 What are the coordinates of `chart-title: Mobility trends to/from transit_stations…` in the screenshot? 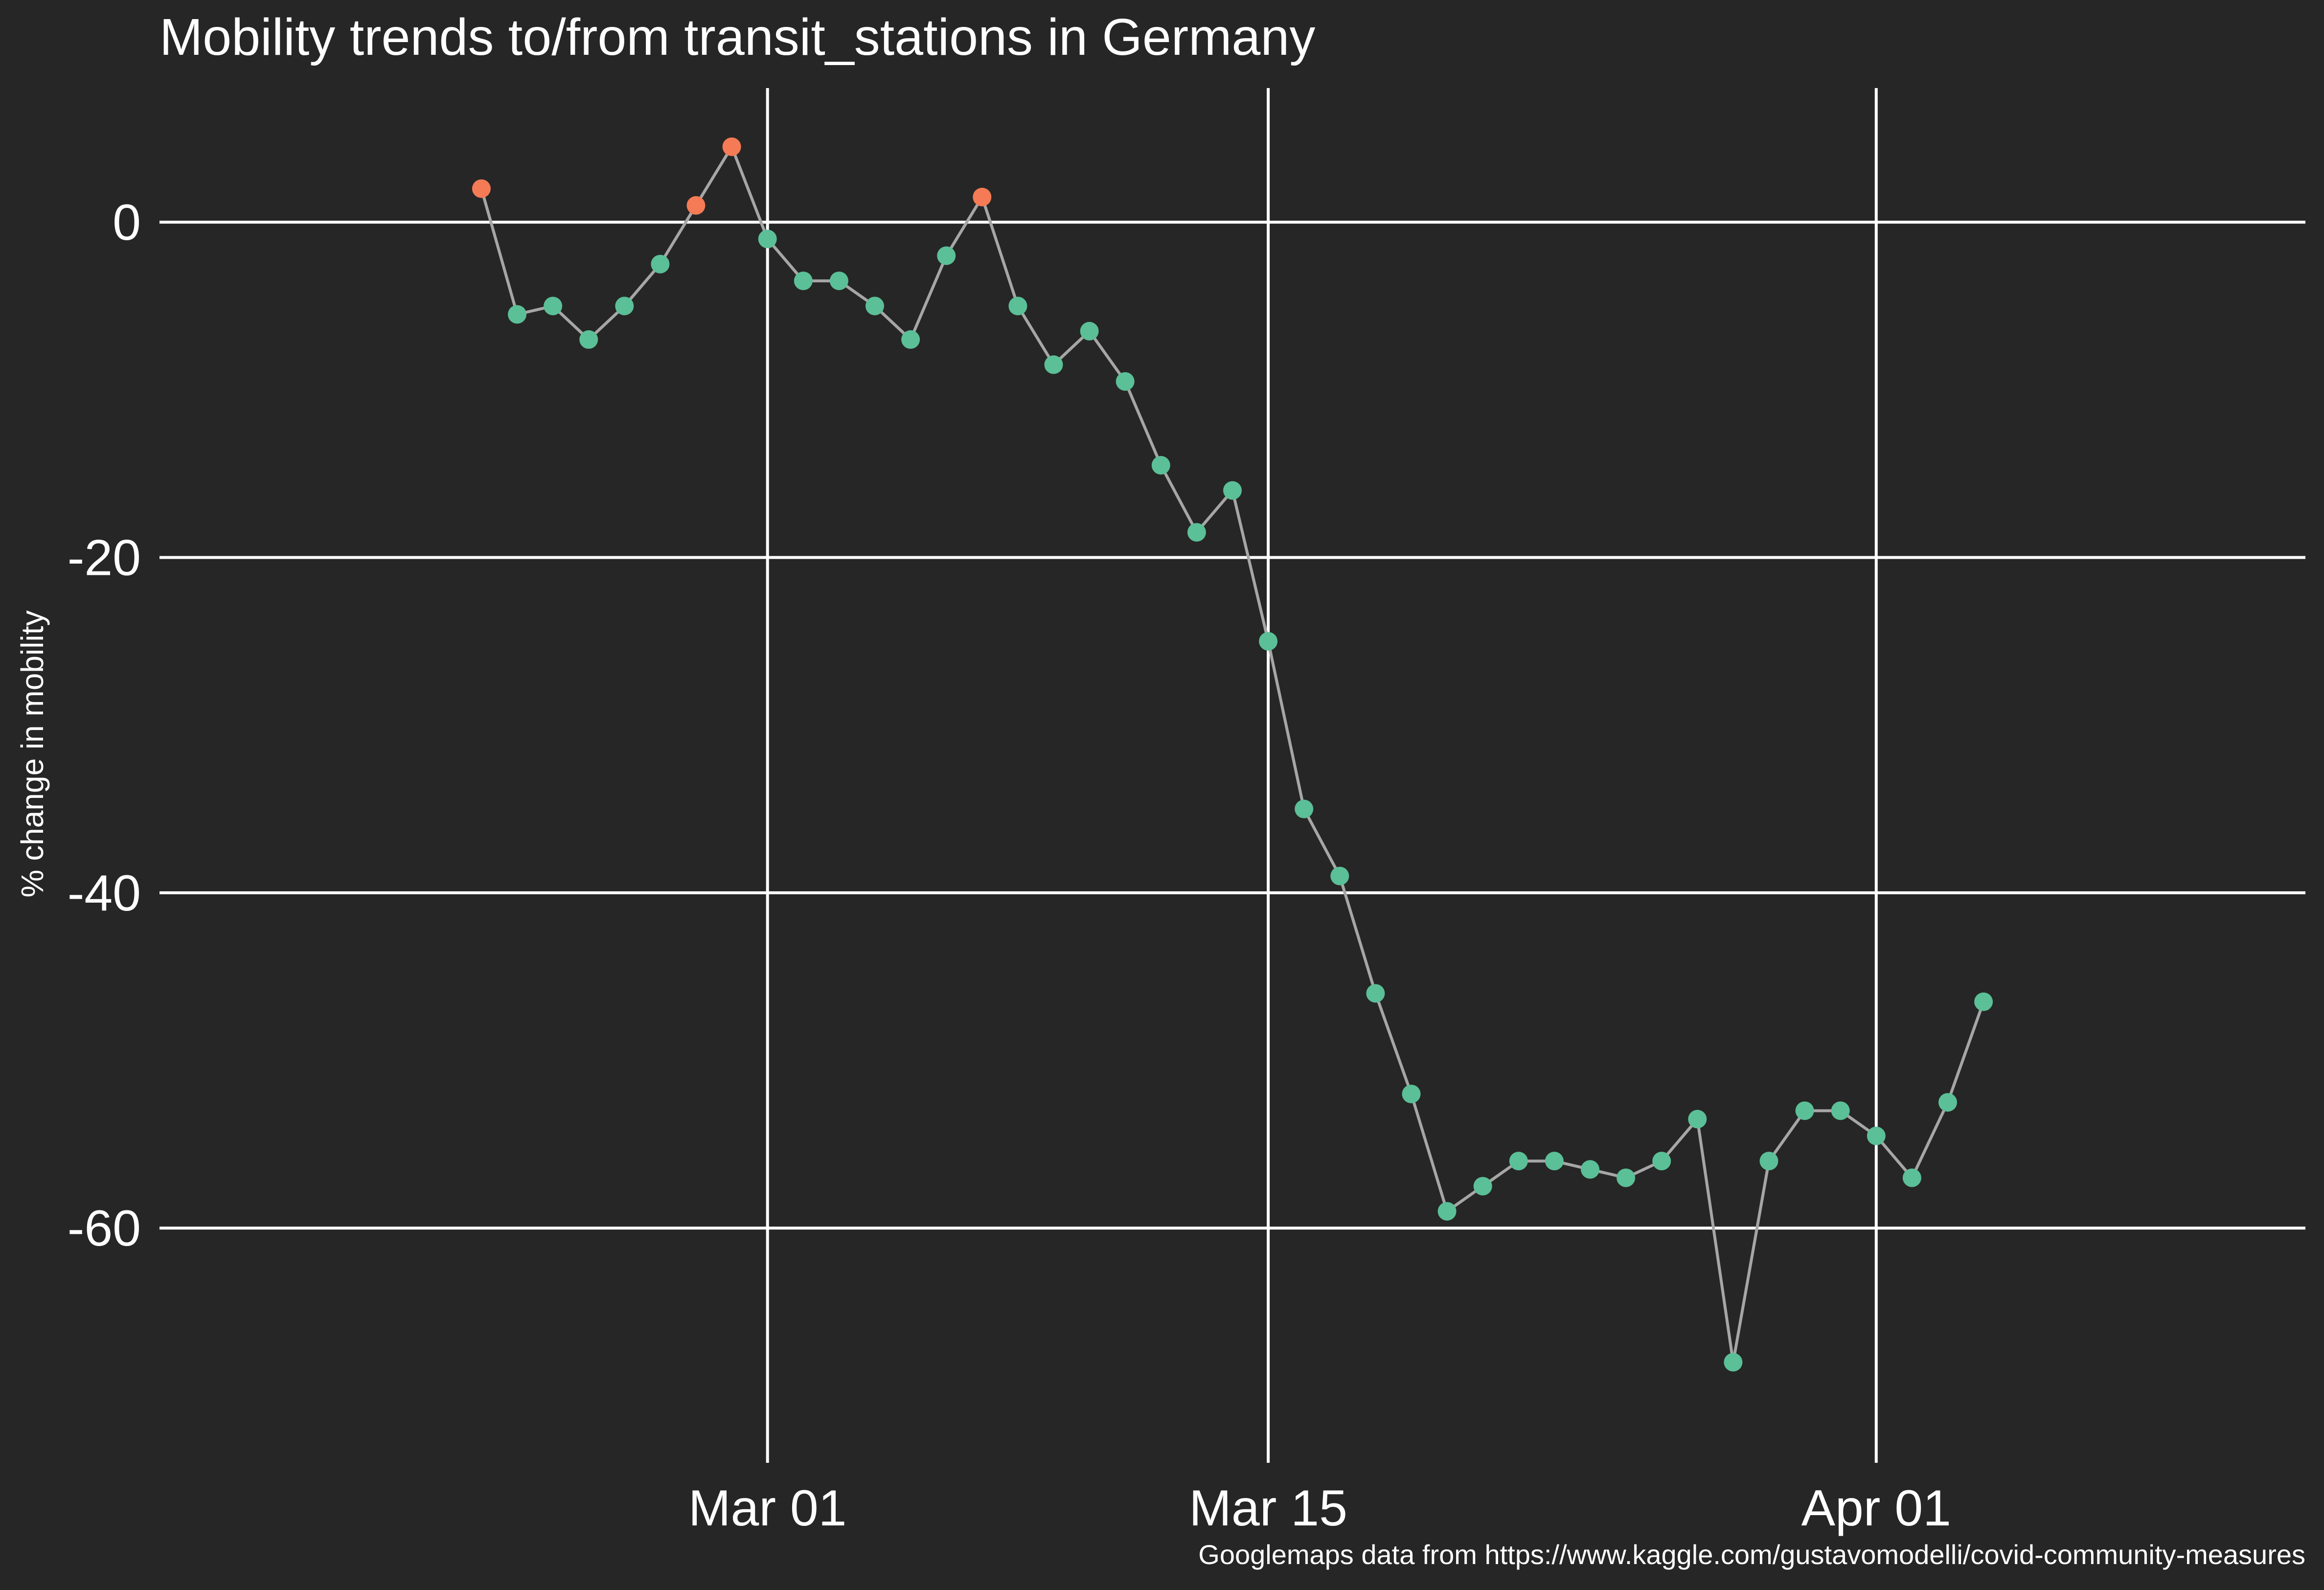 It's located at (737, 37).